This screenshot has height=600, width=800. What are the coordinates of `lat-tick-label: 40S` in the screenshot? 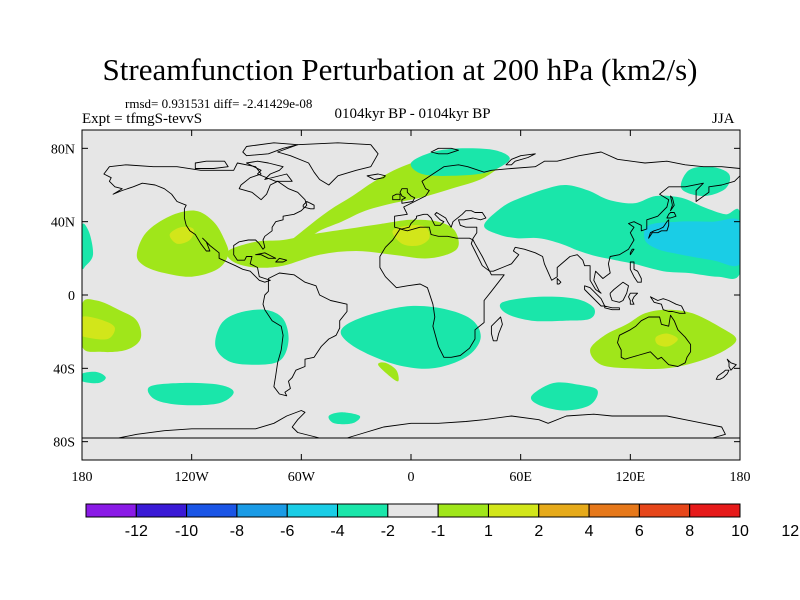 It's located at (64, 369).